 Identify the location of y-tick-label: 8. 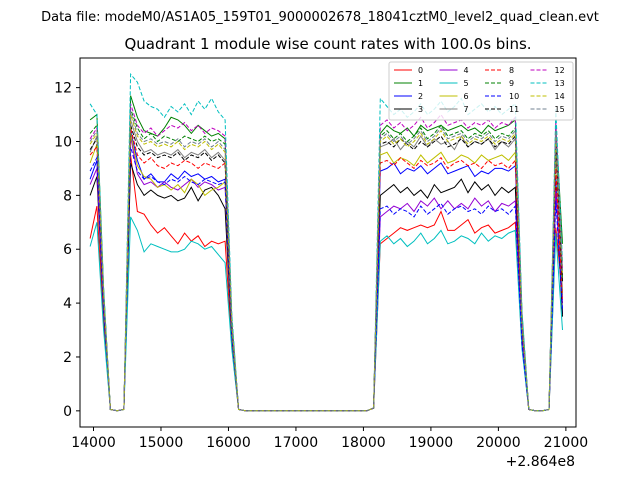
(67, 196).